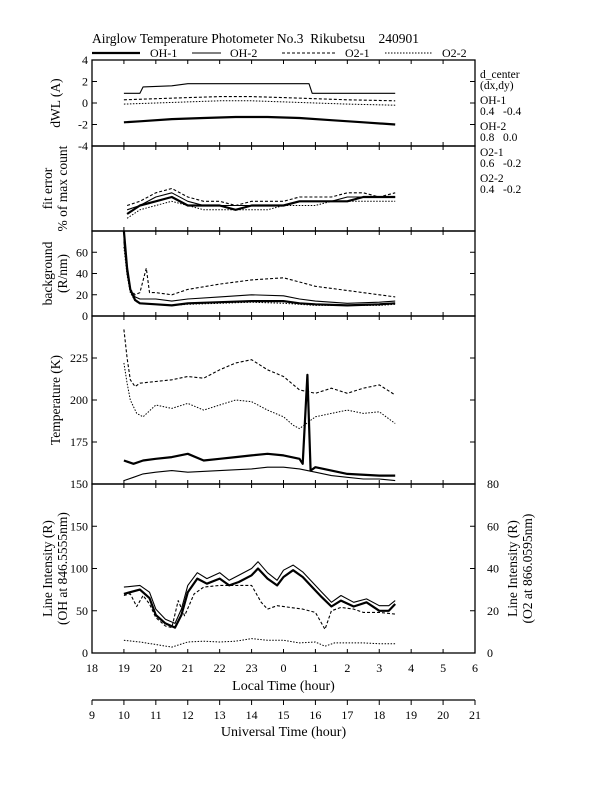 This screenshot has width=612, height=797. I want to click on y-axis-label-2: (R/nm), so click(62, 273).